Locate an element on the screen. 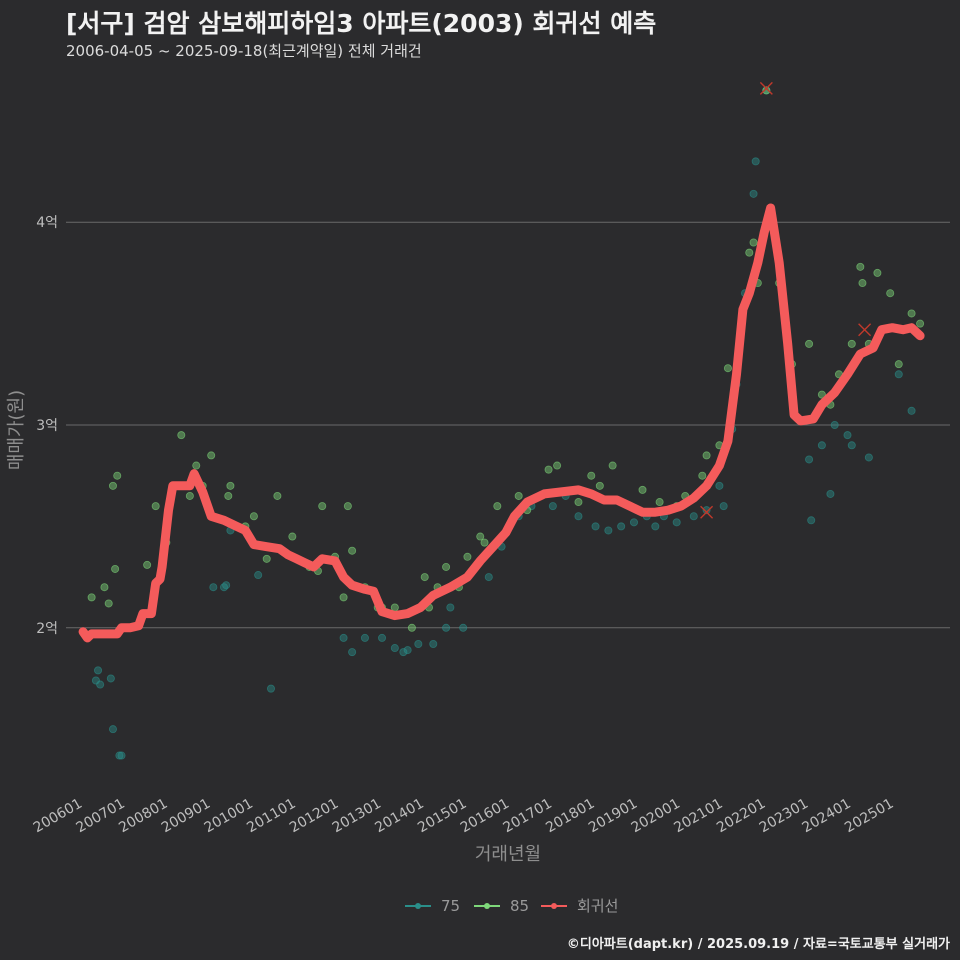  y-tick-label: 4억 is located at coordinates (47, 223).